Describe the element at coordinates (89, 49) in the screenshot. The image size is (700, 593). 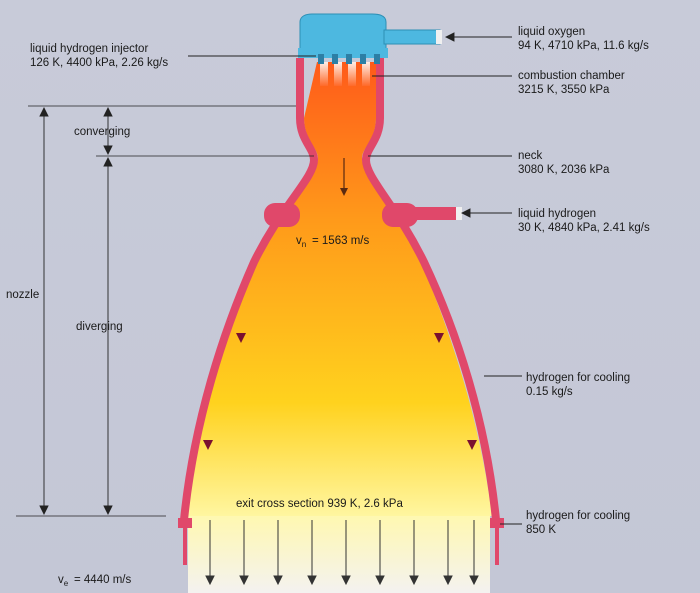
I see `injector-label: liquid hydrogen injector` at that location.